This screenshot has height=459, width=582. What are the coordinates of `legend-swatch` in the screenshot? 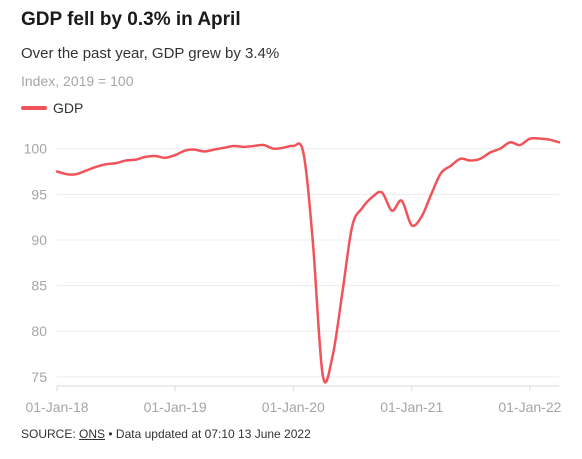 It's located at (34, 108).